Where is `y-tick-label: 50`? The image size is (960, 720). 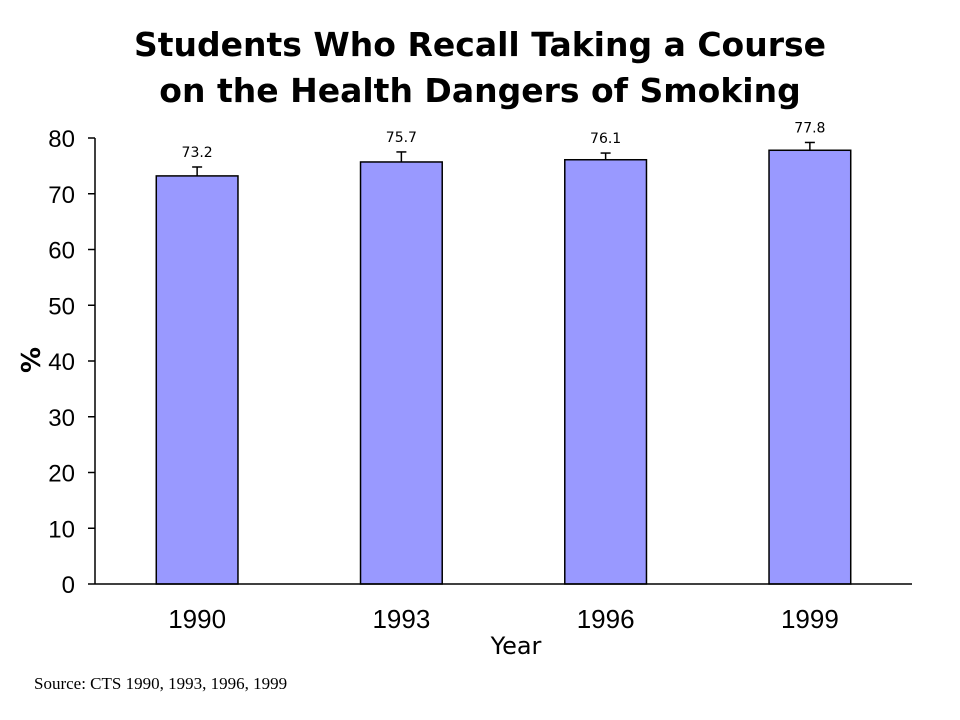
y-tick-label: 50 is located at coordinates (61, 306).